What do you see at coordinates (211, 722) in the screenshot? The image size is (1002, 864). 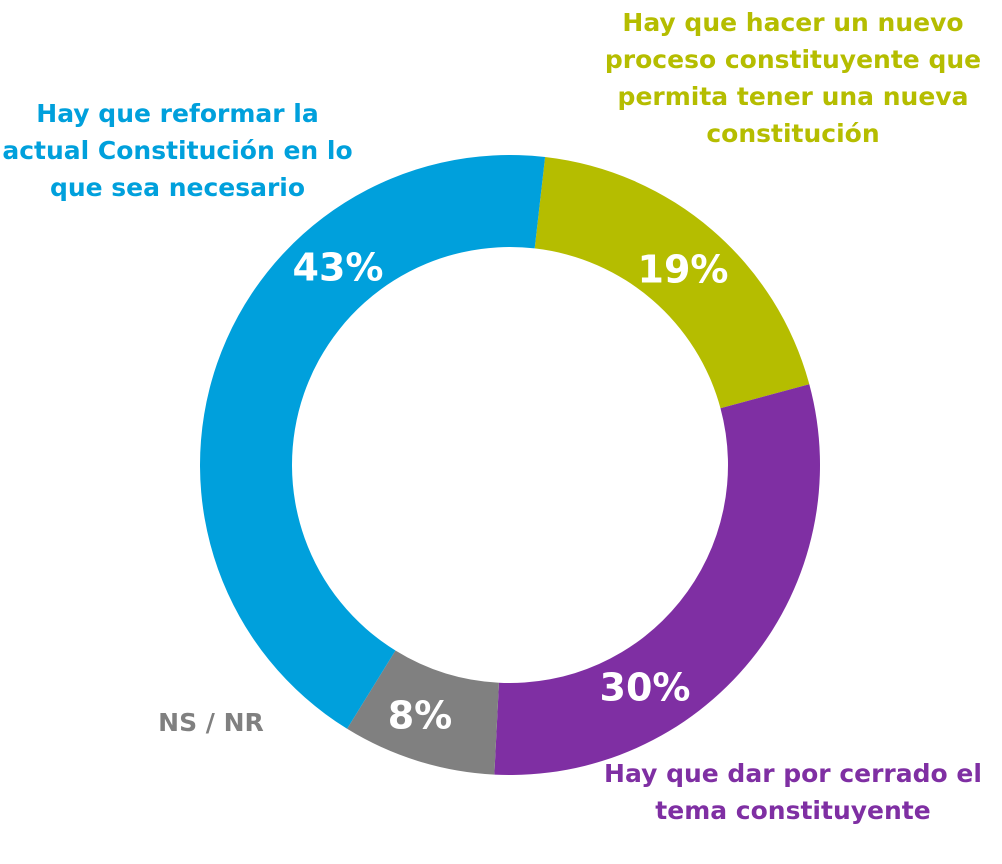 I see `category-label: NS / NR` at bounding box center [211, 722].